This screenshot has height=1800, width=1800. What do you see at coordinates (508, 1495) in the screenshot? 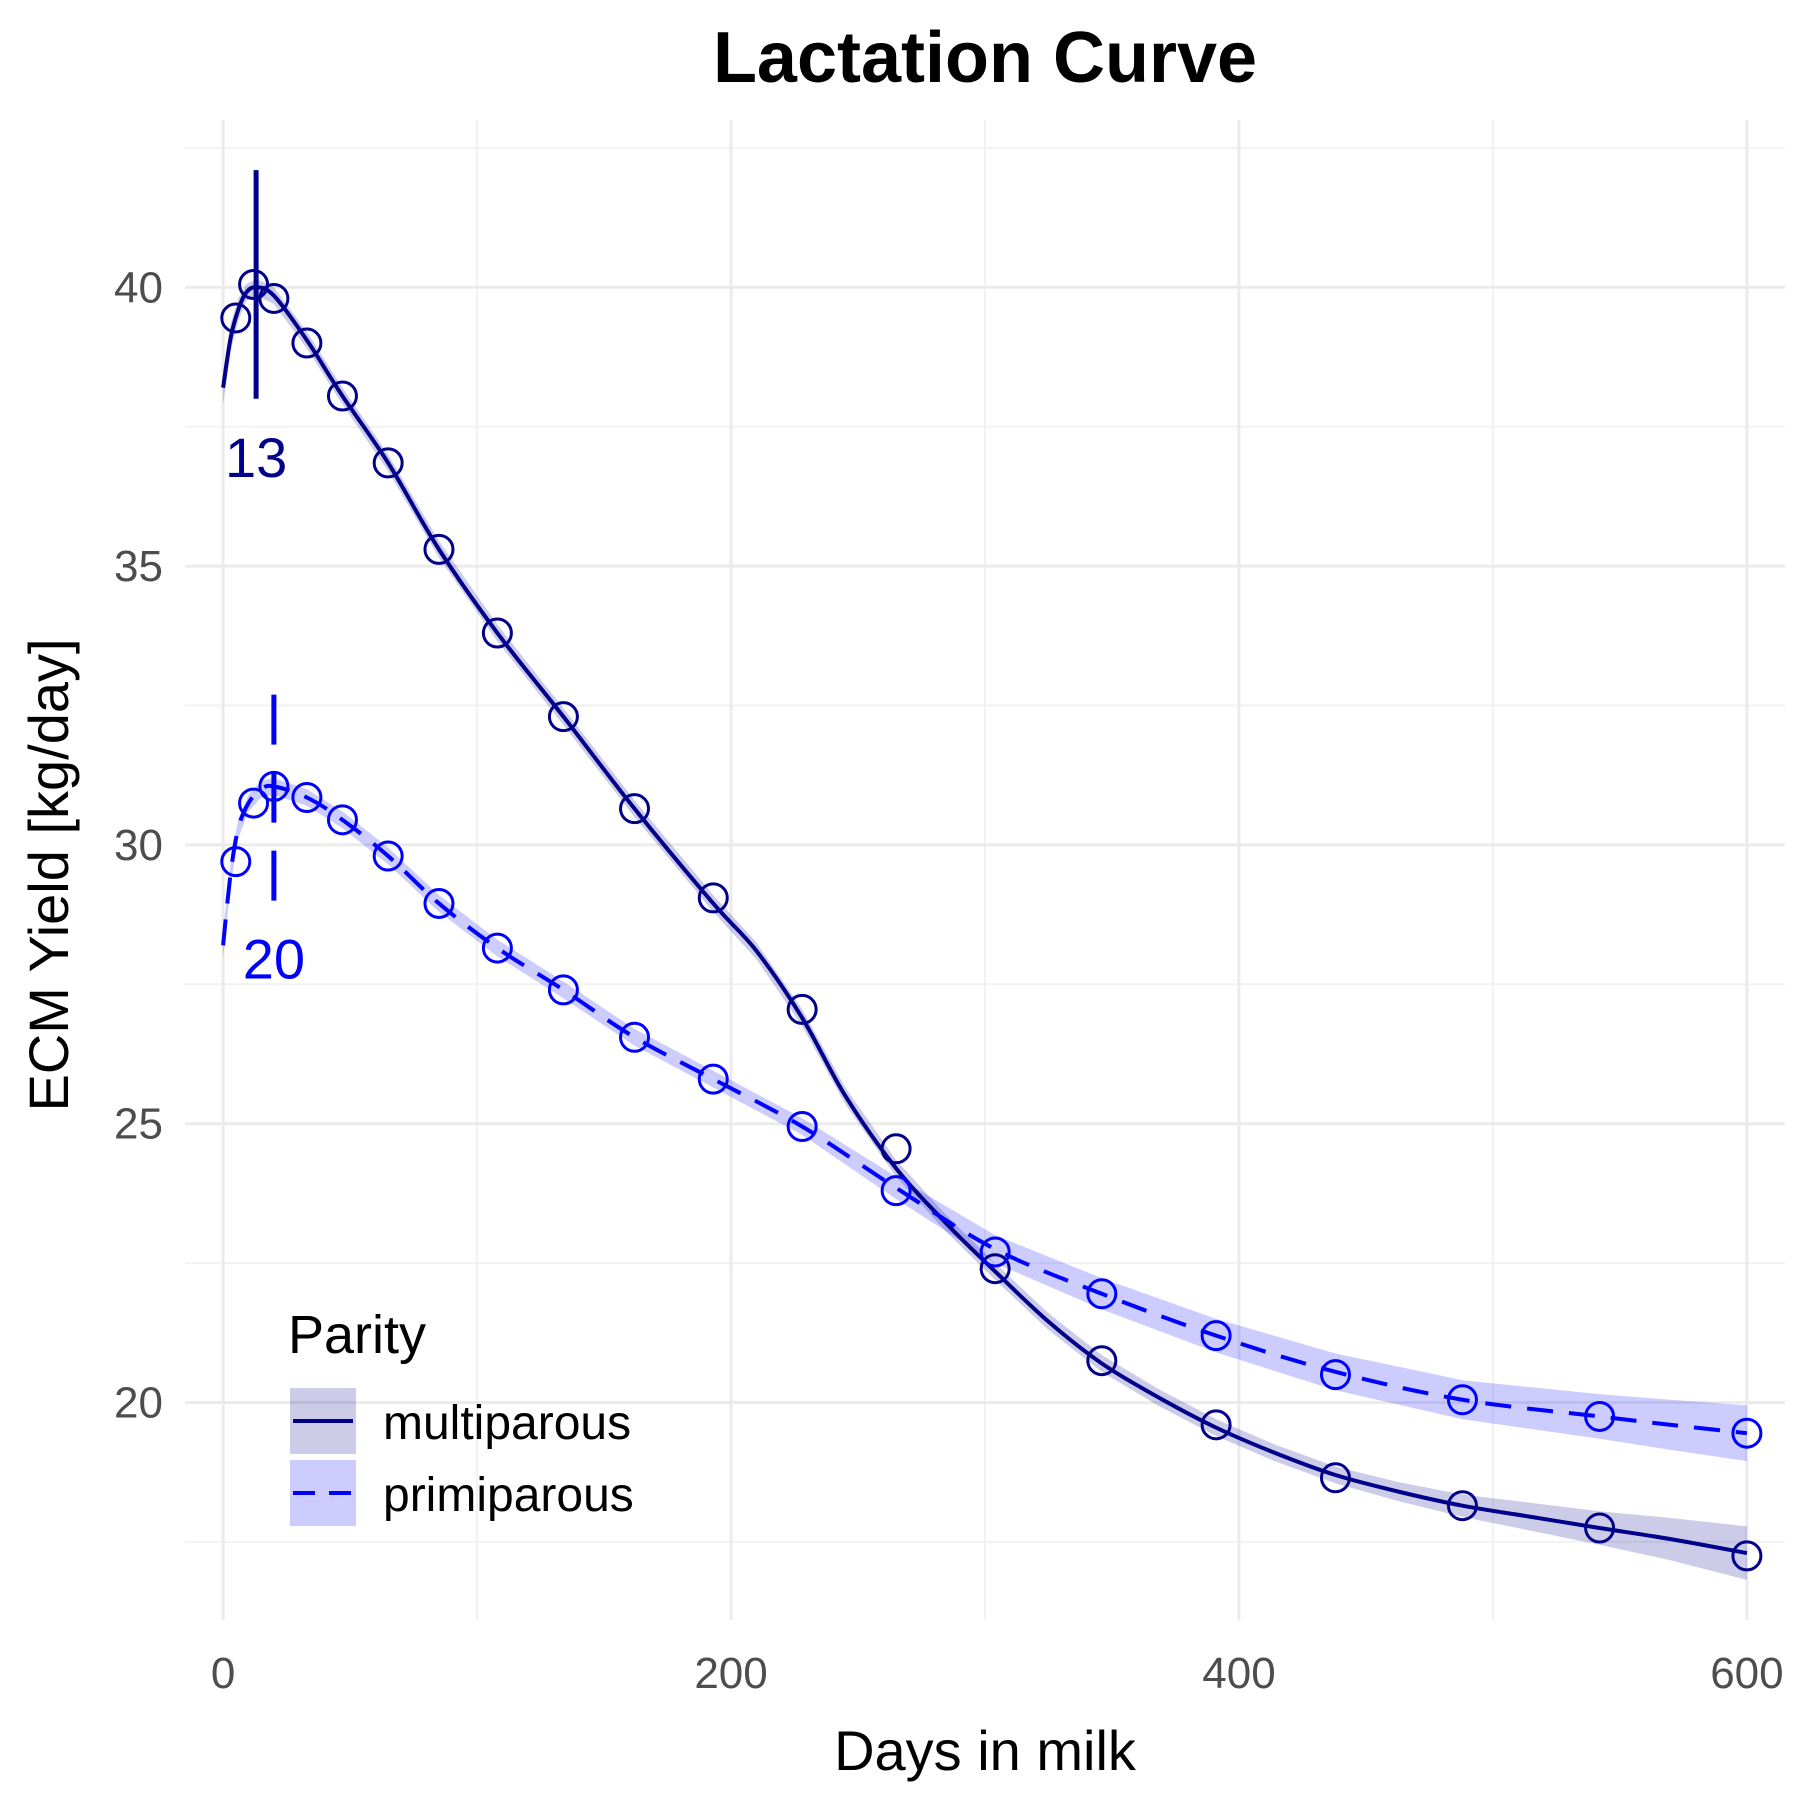
I see `legend-label-primiparous: primiparous` at bounding box center [508, 1495].